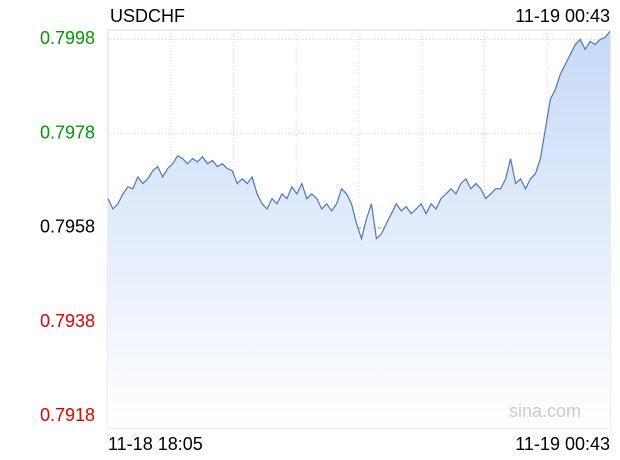 Image resolution: width=620 pixels, height=460 pixels. What do you see at coordinates (67, 321) in the screenshot?
I see `y-tick-label: 0.7938` at bounding box center [67, 321].